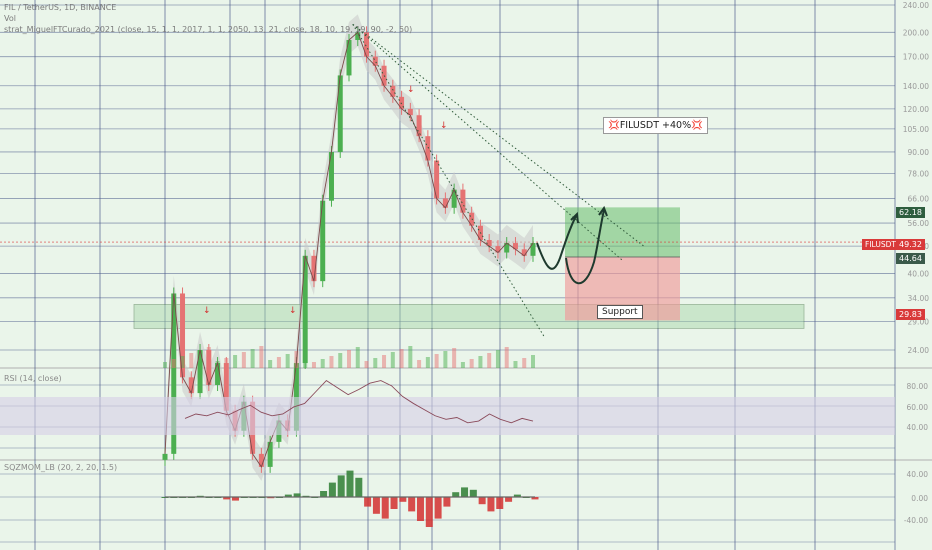 This screenshot has height=550, width=932. I want to click on mom-tick-0: 0.00, so click(919, 498).